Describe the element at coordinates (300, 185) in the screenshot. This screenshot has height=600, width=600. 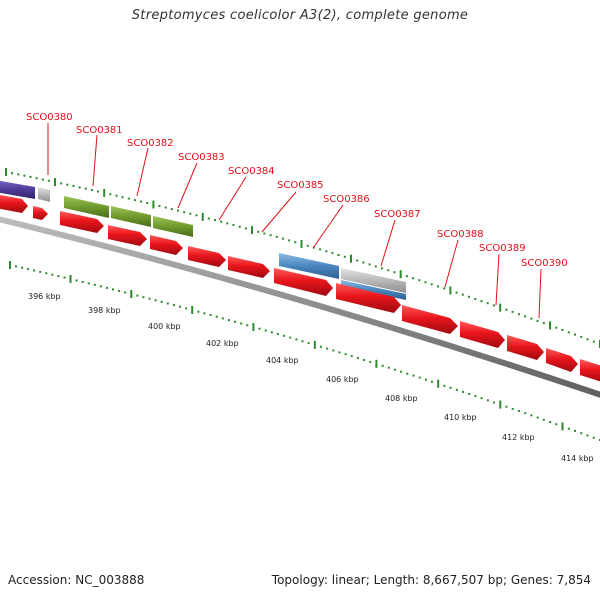
I see `gene-label-sco0385: SCO0385` at that location.